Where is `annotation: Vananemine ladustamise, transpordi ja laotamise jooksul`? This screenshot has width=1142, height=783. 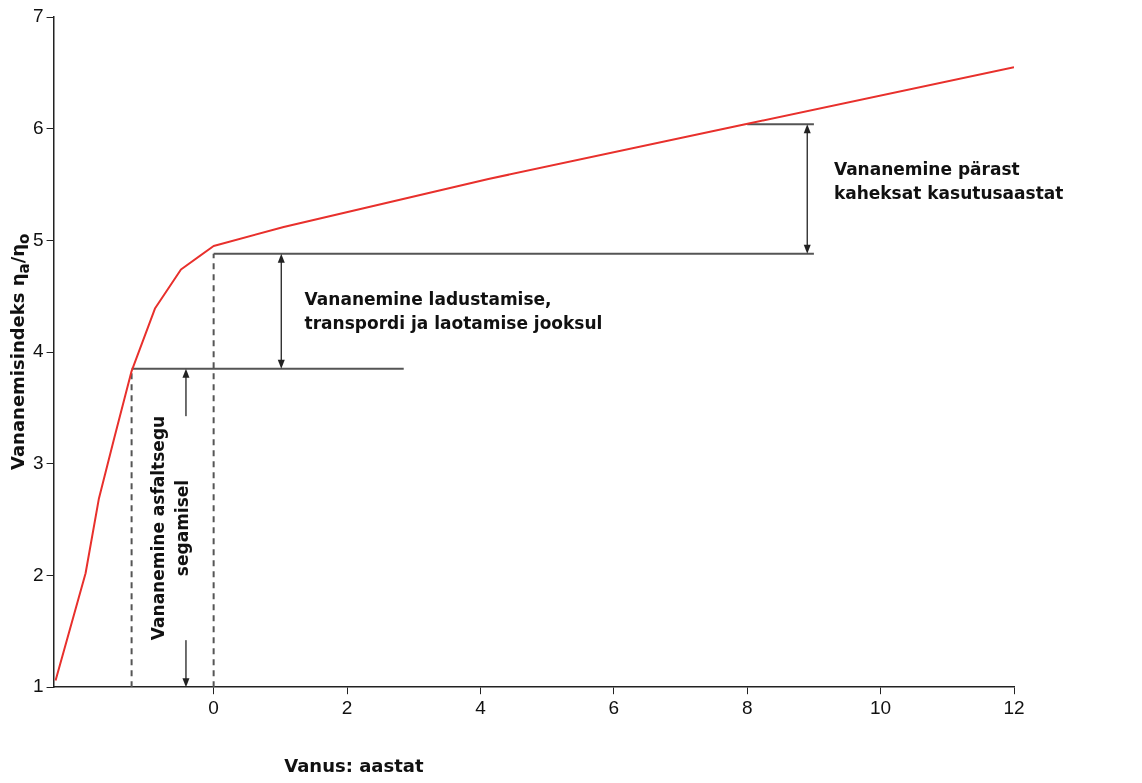
annotation: Vananemine ladustamise, transpordi ja laotamise jooksul is located at coordinates (453, 311).